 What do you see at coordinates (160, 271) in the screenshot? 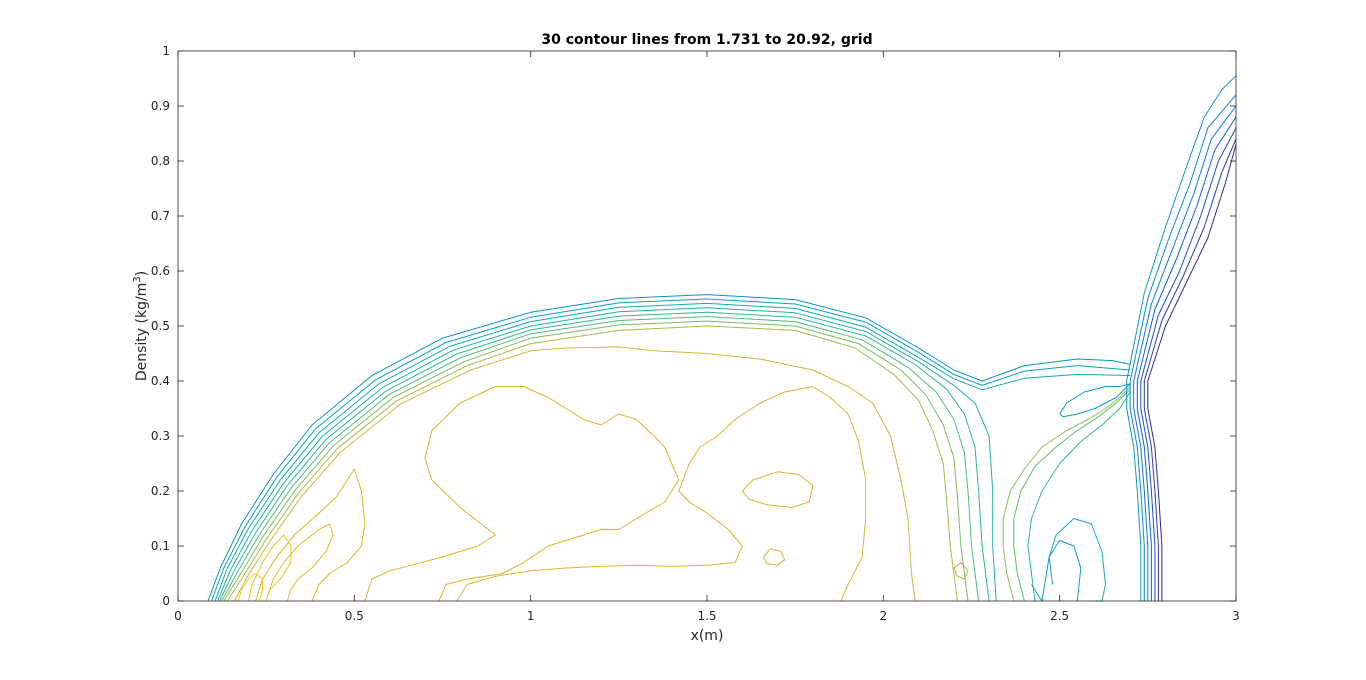
I see `y-tick-label: 0.6` at bounding box center [160, 271].